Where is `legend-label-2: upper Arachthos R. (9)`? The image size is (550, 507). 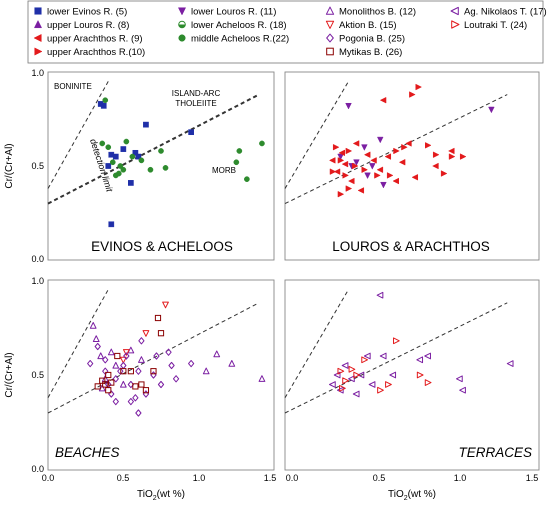 legend-label-2: upper Arachthos R. (9) is located at coordinates (95, 39).